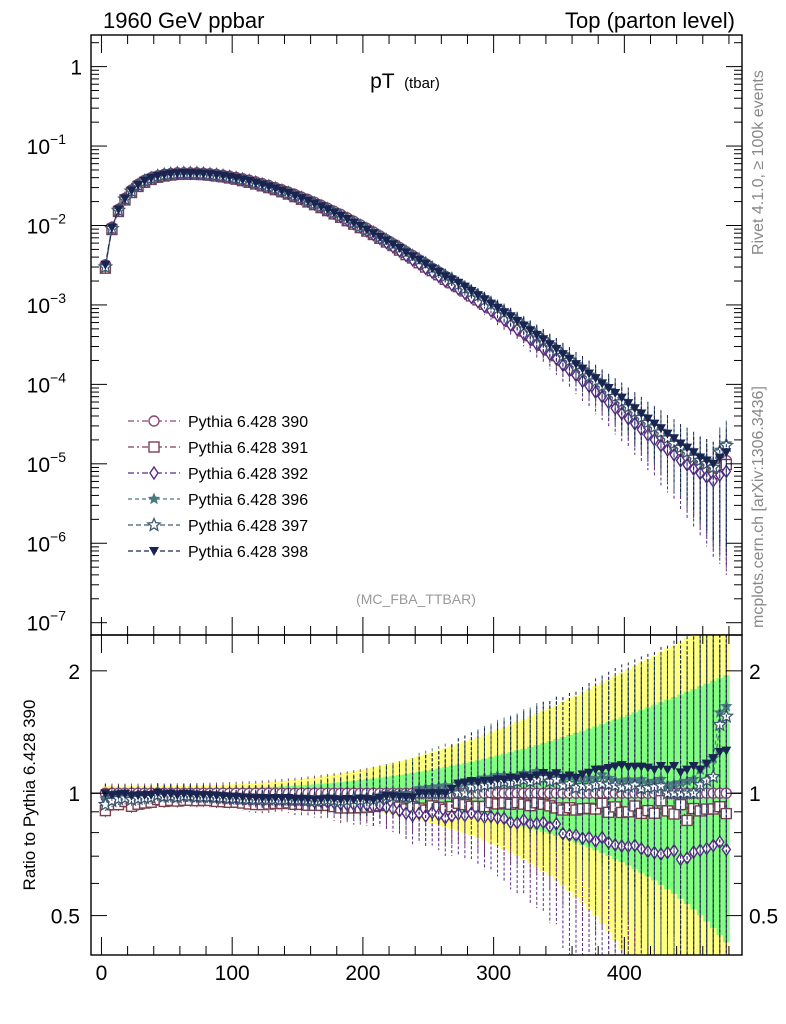  I want to click on ratio-ytick-label-right: 0.5, so click(763, 917).